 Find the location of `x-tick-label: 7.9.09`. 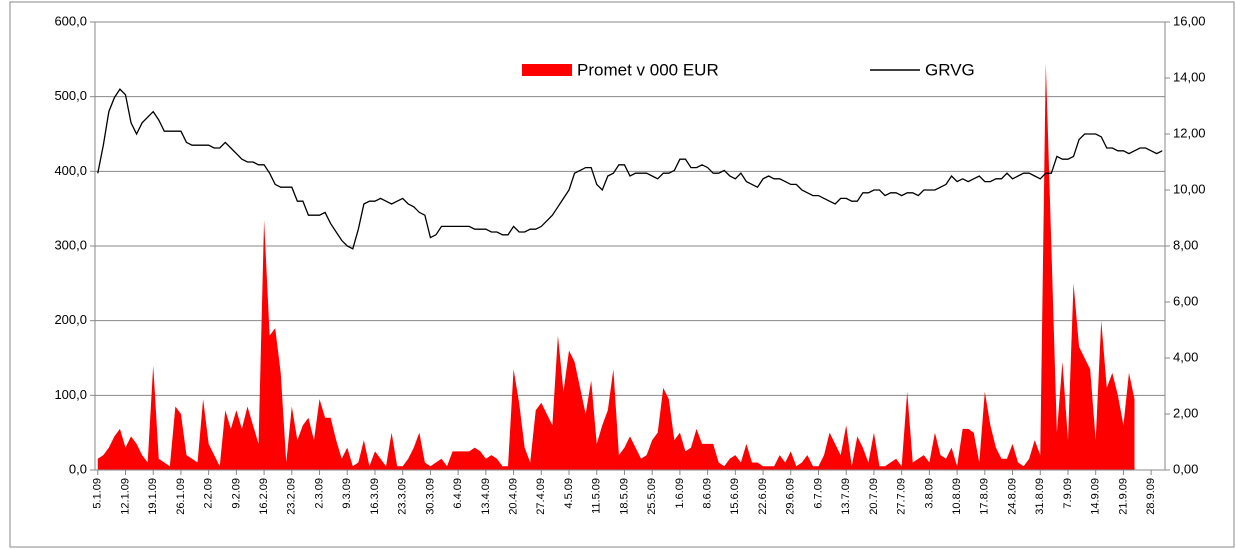

x-tick-label: 7.9.09 is located at coordinates (1068, 493).